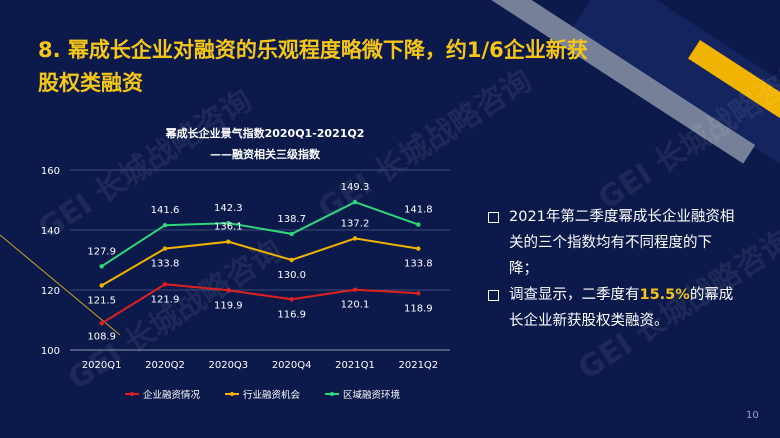 Image resolution: width=780 pixels, height=438 pixels. What do you see at coordinates (292, 365) in the screenshot?
I see `x-tick-label: 2020Q4` at bounding box center [292, 365].